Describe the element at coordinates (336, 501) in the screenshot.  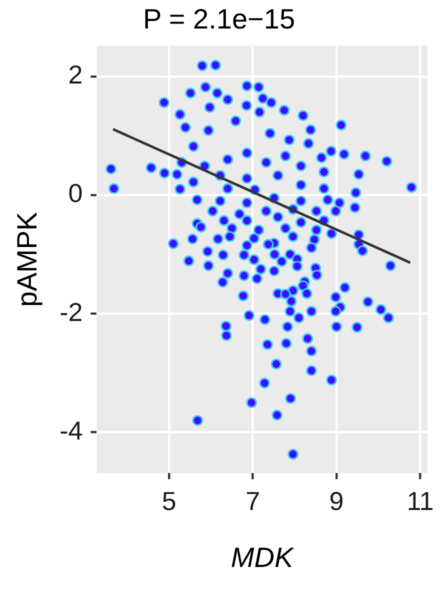
I see `x-tick-label: 9` at that location.